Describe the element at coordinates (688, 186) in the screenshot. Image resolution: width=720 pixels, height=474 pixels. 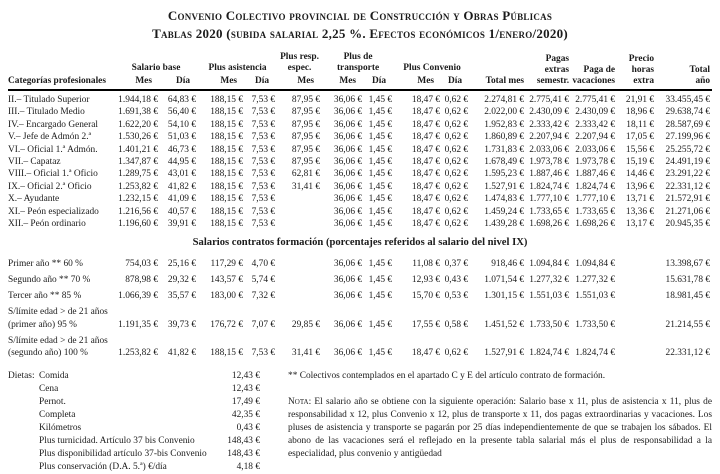
I see `cell-value: 22.331,12 €` at that location.